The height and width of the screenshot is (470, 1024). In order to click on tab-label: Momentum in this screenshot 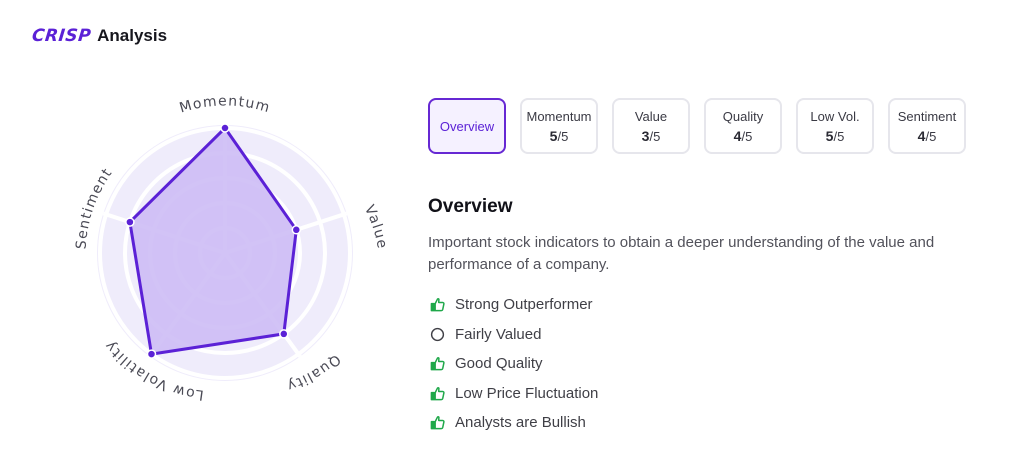, I will do `click(559, 116)`.